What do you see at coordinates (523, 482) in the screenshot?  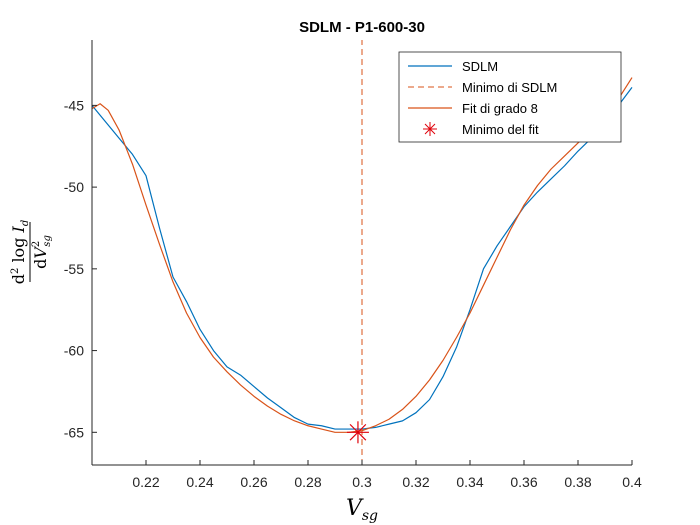 I see `x-tick-label: 0.36` at bounding box center [523, 482].